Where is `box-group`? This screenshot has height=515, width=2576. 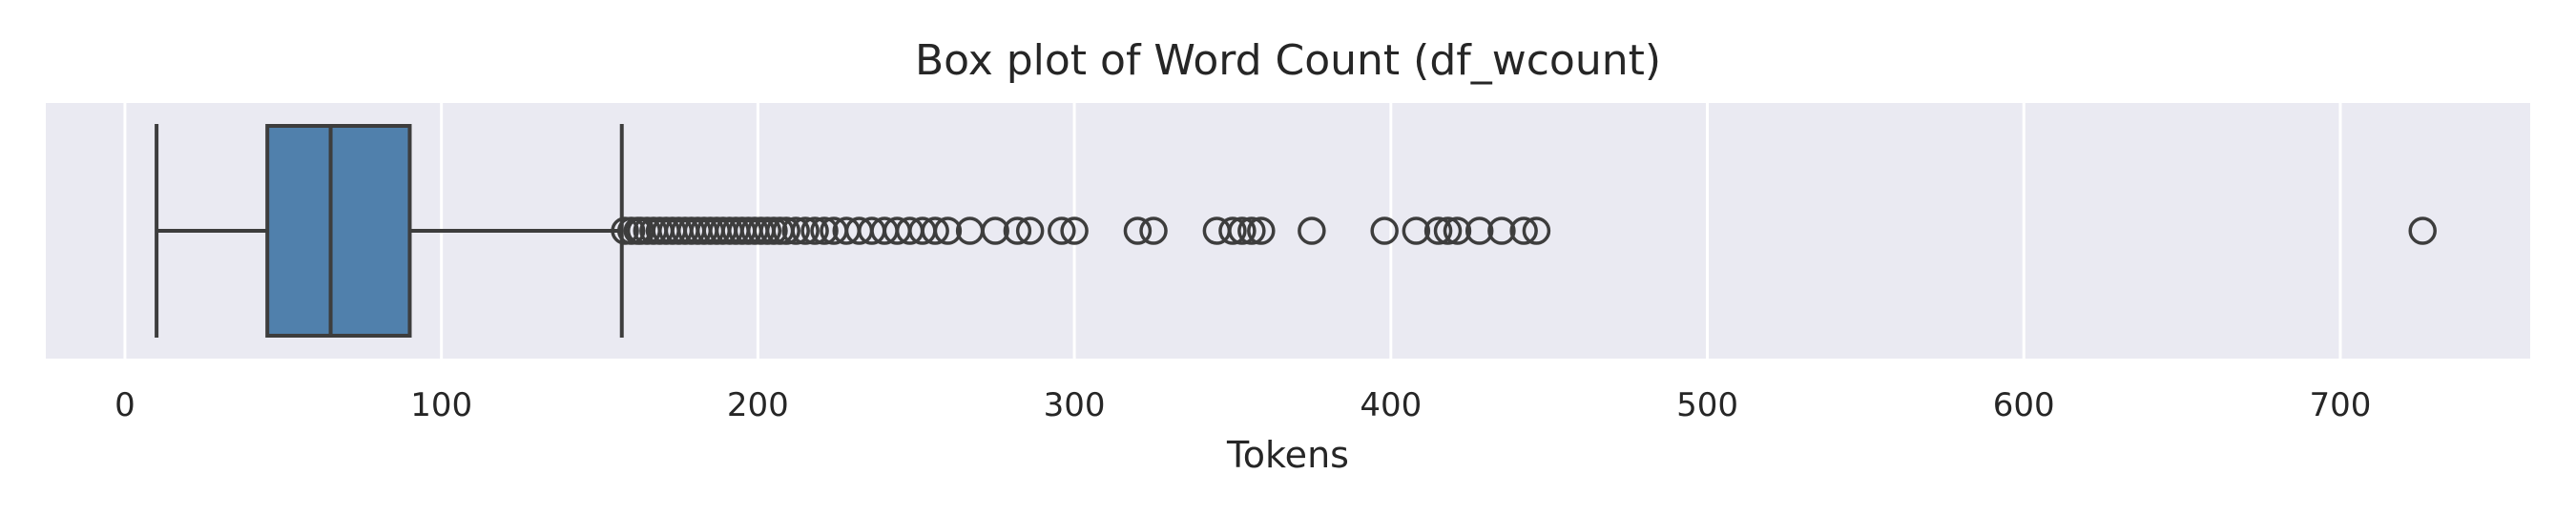
box-group is located at coordinates (389, 231).